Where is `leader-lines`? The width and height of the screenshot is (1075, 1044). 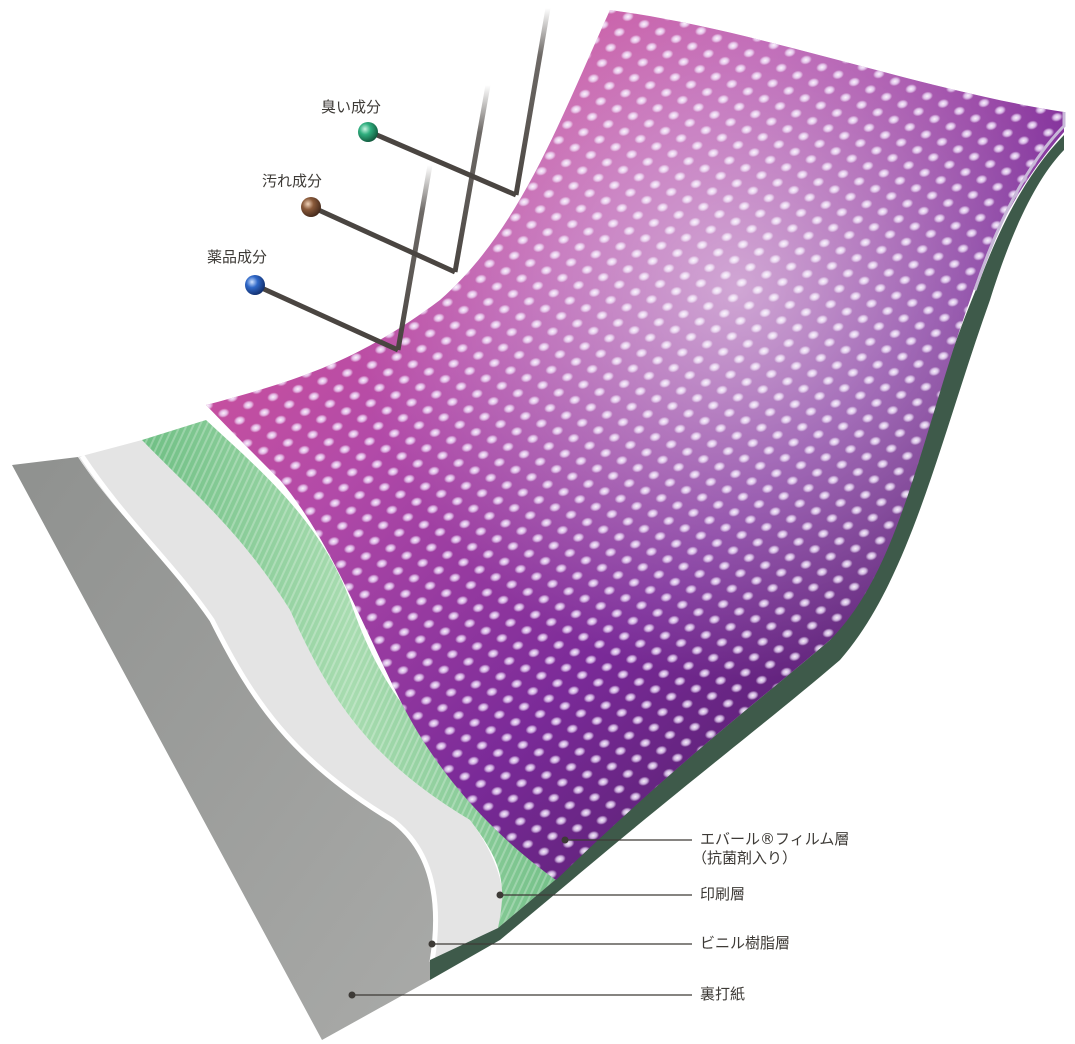 leader-lines is located at coordinates (522, 917).